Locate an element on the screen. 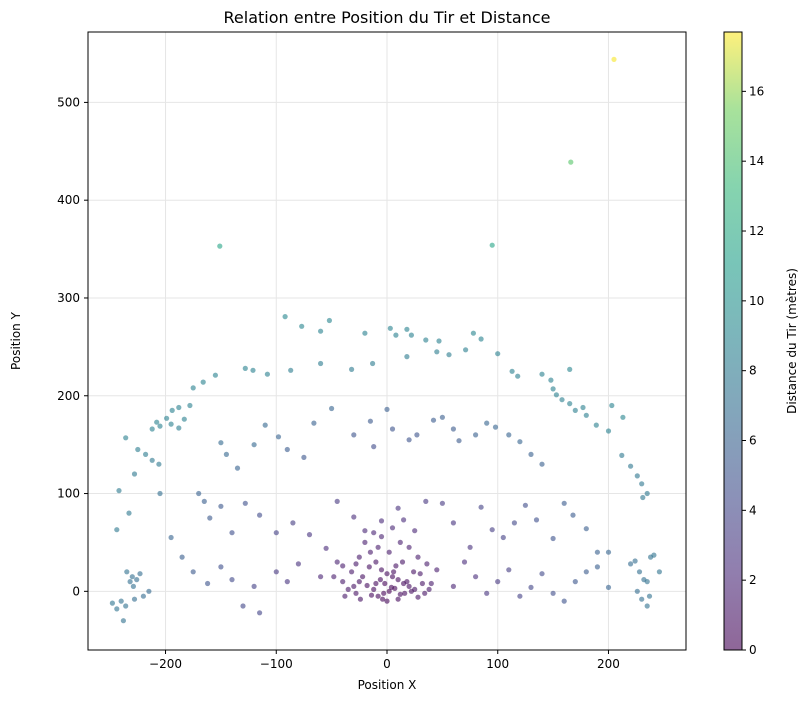 The image size is (812, 701). x-tick-label: 100 is located at coordinates (497, 664).